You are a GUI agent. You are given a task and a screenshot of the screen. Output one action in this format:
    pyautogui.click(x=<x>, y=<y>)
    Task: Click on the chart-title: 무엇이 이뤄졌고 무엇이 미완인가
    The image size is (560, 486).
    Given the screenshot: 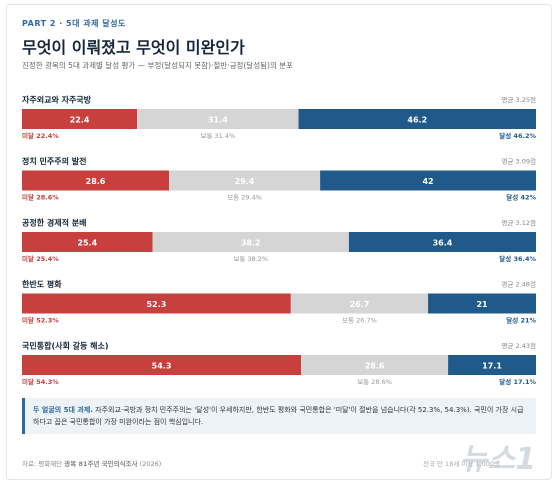 What is the action you would take?
    pyautogui.click(x=133, y=47)
    